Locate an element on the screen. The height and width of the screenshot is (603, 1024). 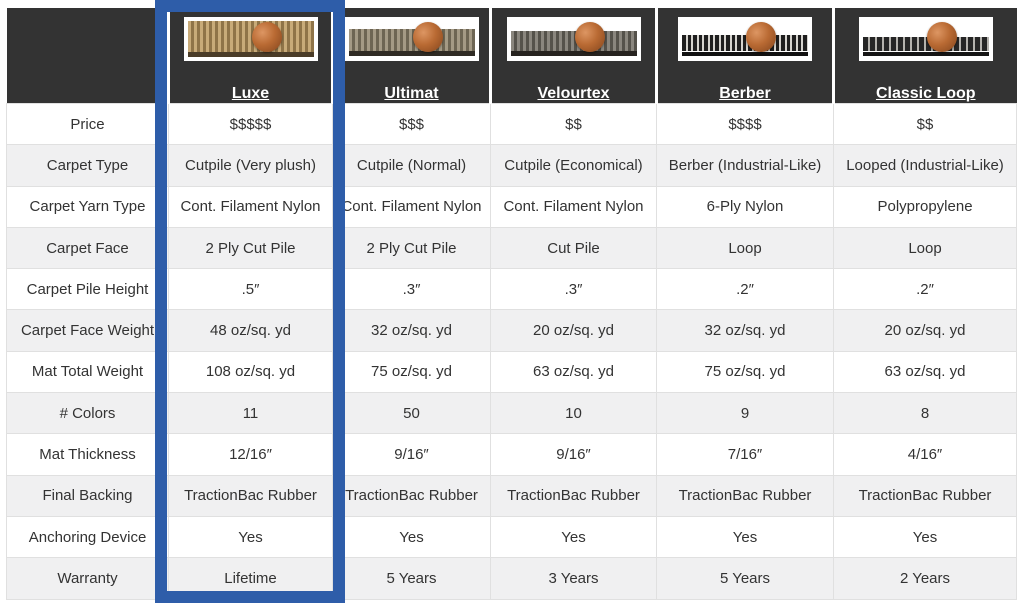
table-row: Anchoring Device Yes Yes Yes Yes Yes is located at coordinates (511, 537).